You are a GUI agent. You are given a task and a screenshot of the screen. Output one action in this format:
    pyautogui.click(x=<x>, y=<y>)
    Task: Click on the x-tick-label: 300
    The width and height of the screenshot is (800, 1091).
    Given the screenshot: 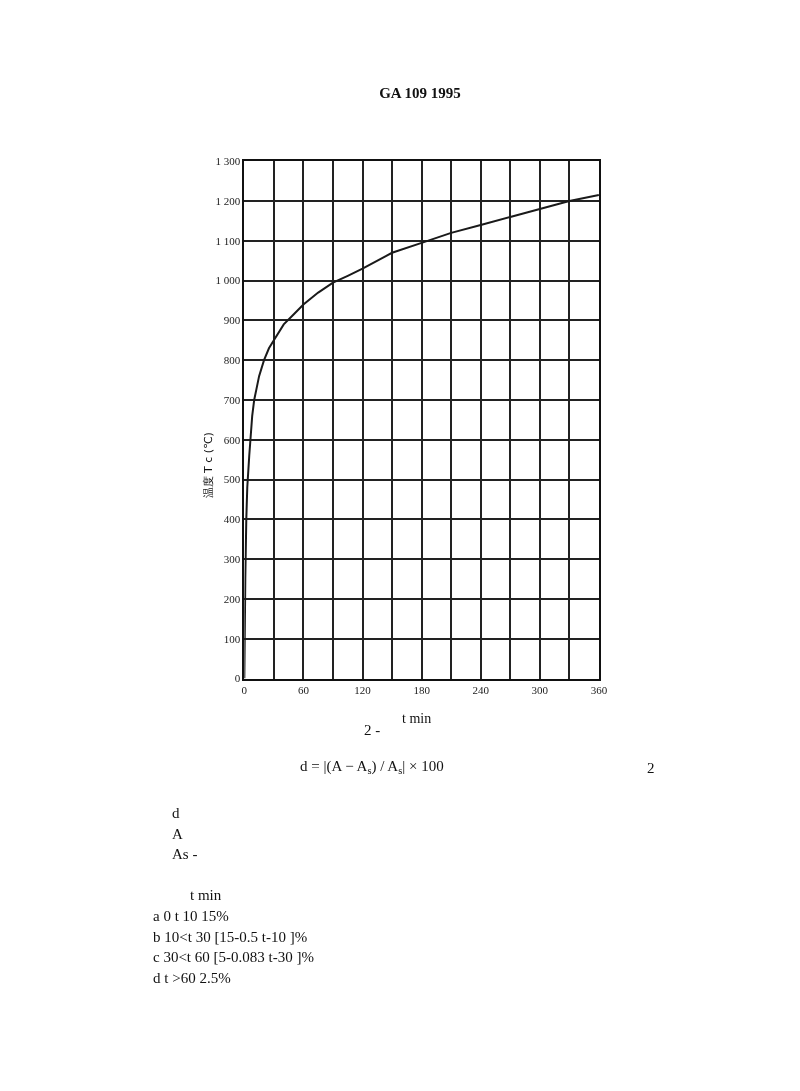 What is the action you would take?
    pyautogui.click(x=540, y=689)
    